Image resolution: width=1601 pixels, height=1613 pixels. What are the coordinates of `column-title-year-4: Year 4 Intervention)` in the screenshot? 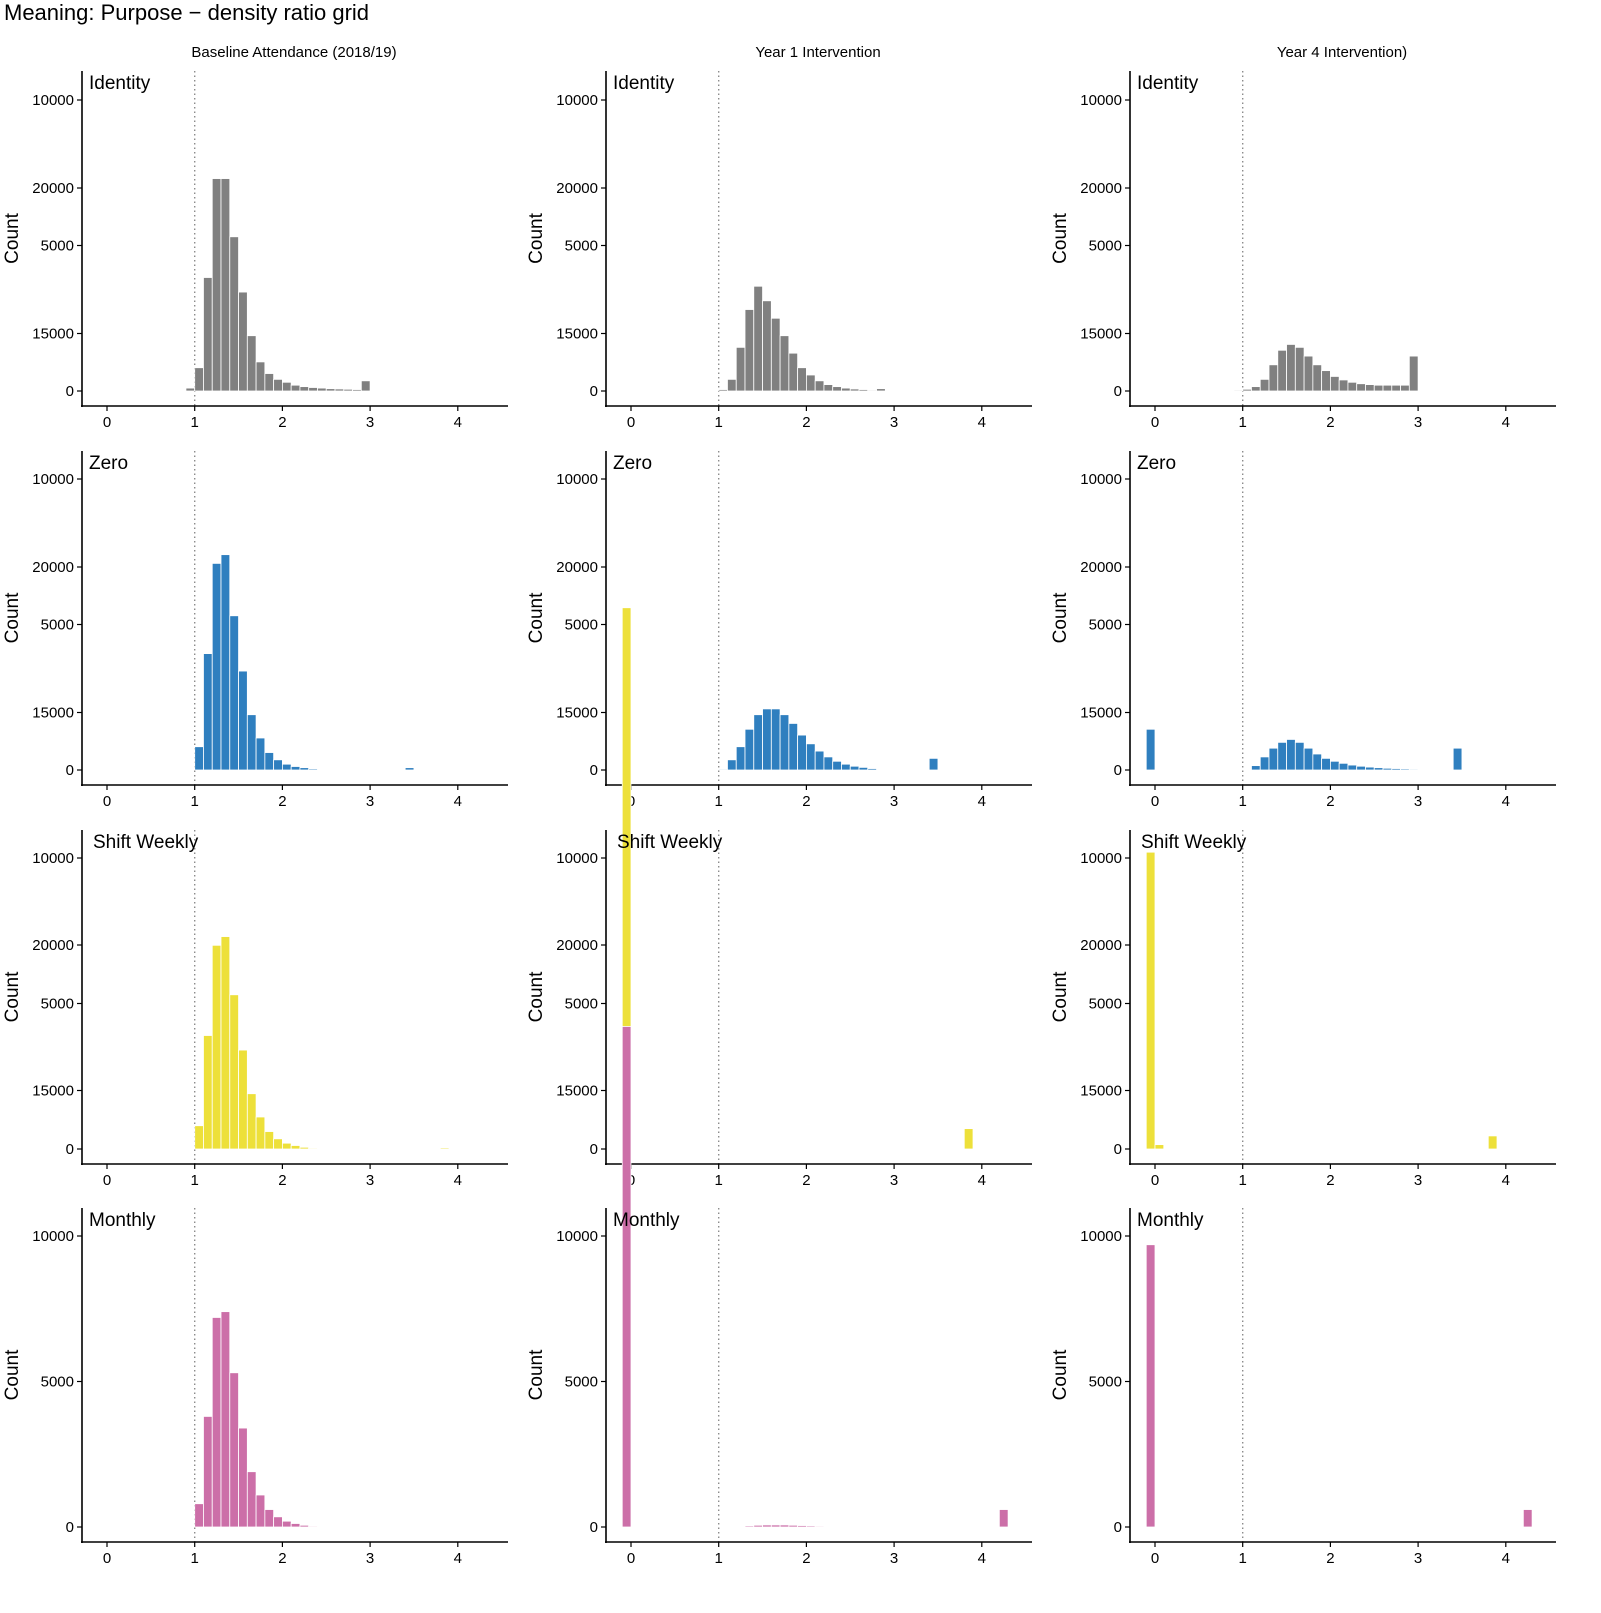 It's located at (1342, 52).